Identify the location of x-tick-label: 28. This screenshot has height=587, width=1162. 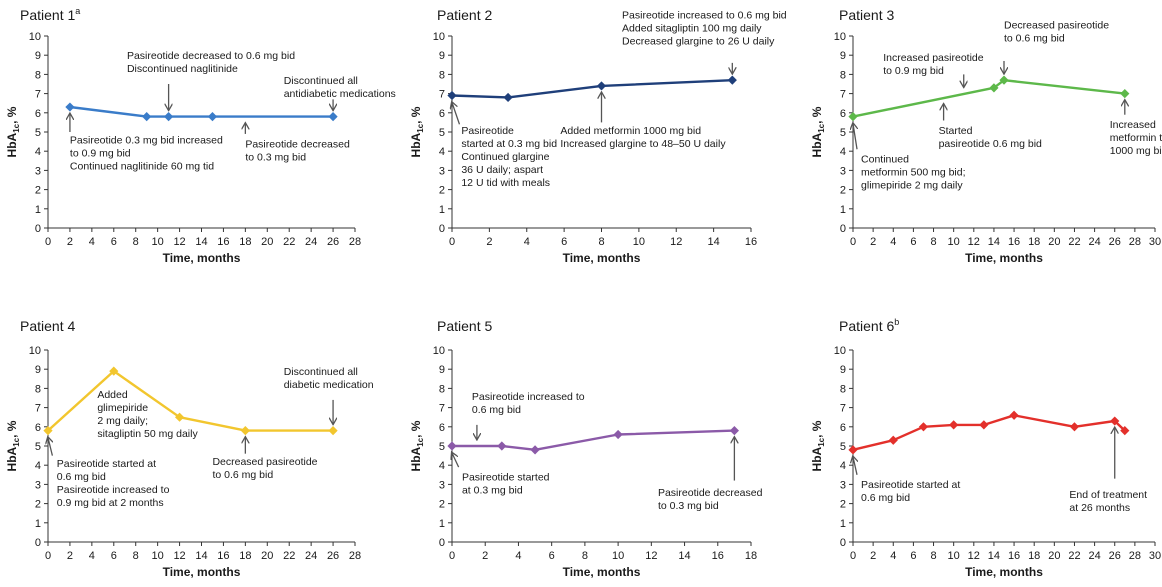
(1135, 556).